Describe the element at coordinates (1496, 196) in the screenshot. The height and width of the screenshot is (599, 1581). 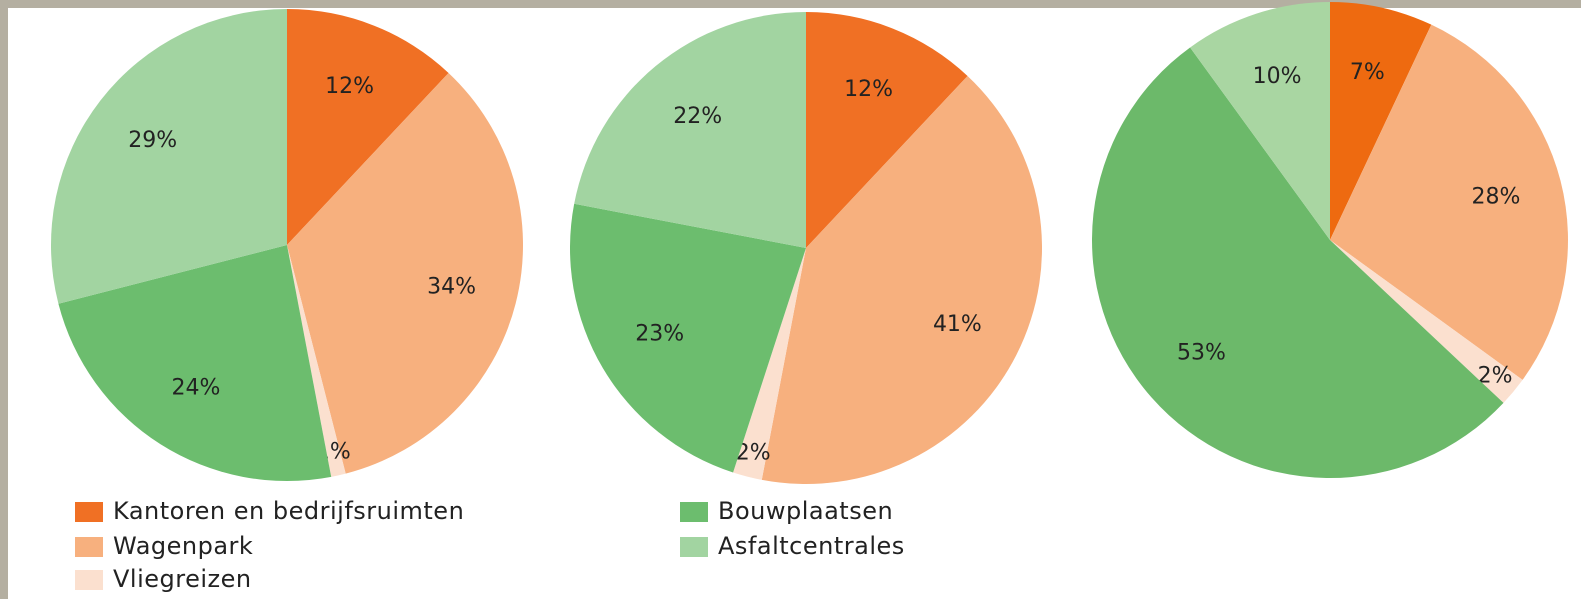
I see `data-label: 28%` at that location.